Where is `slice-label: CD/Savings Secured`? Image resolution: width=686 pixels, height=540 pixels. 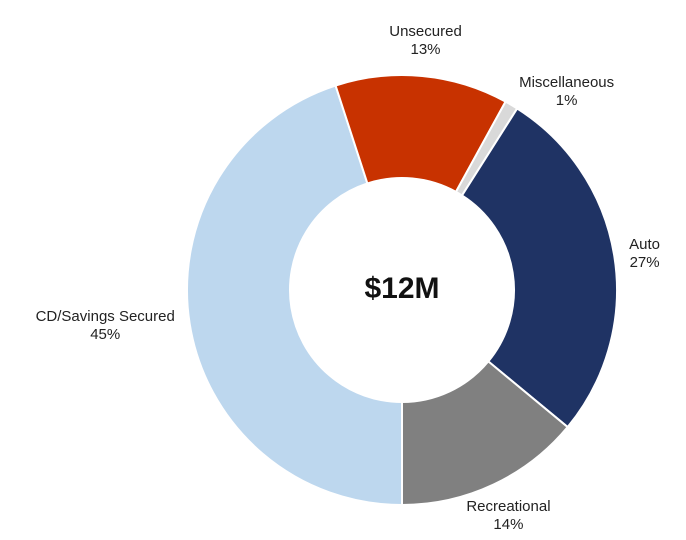
slice-label: CD/Savings Secured is located at coordinates (105, 316).